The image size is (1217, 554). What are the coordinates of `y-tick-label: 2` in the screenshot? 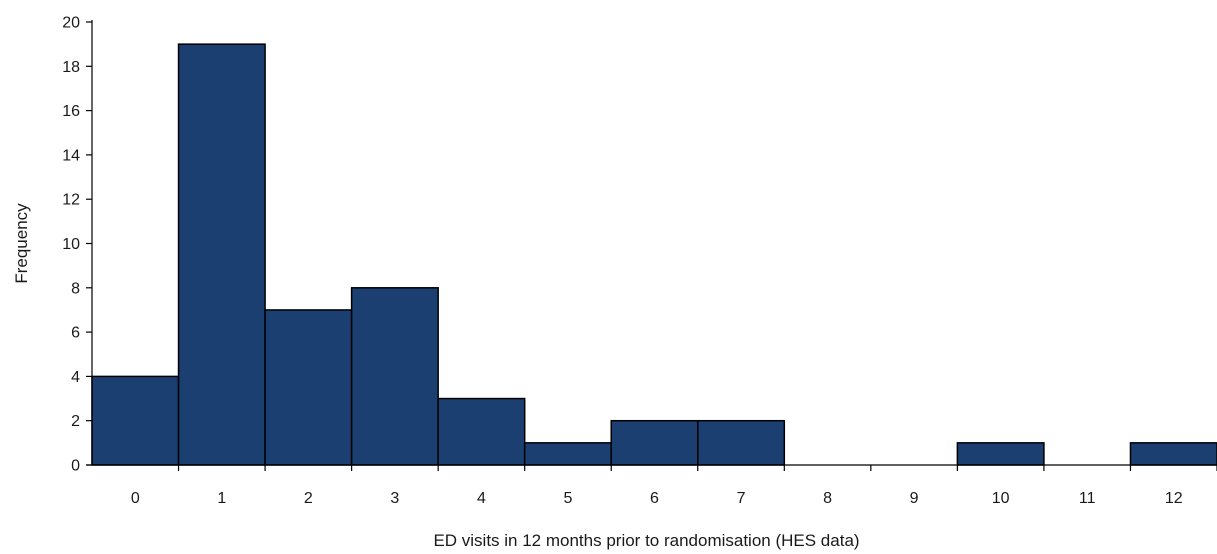 It's located at (75, 421).